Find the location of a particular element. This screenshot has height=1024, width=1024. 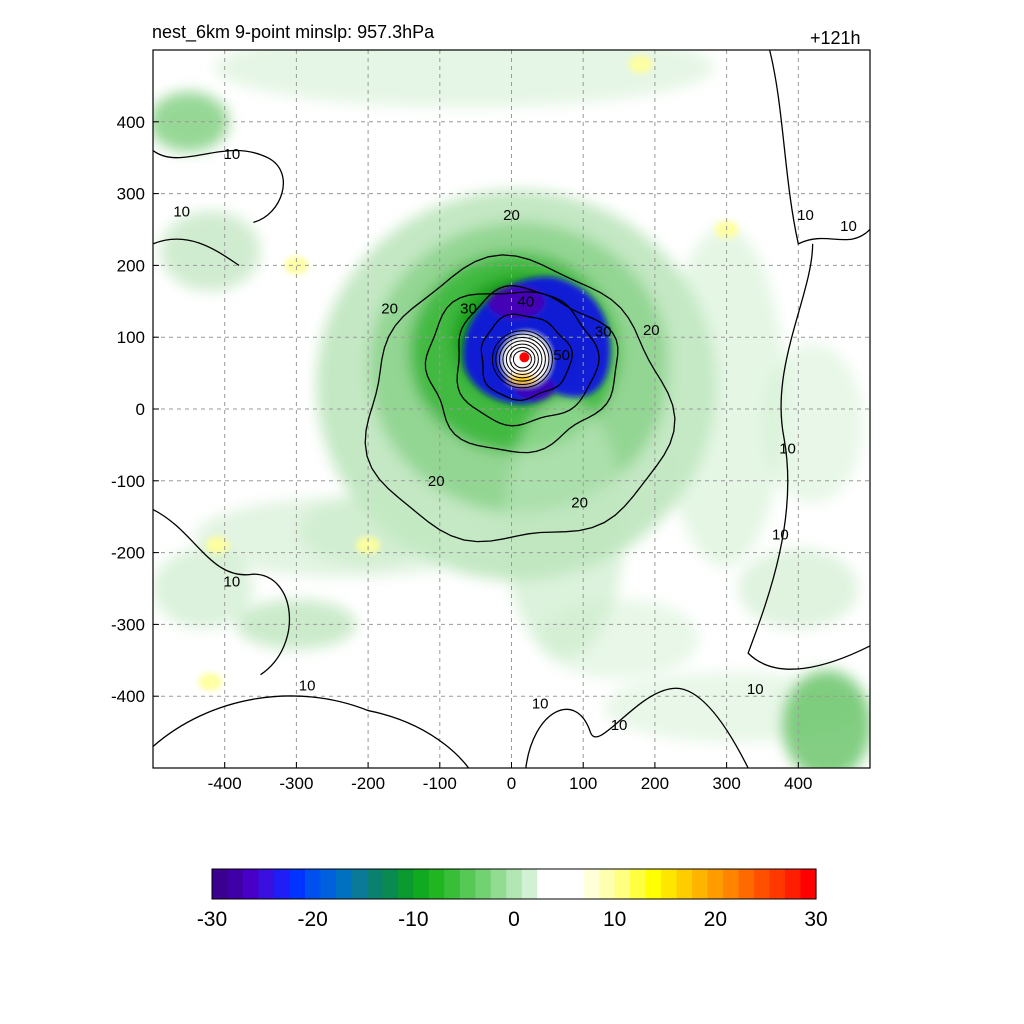

x-tick-label: -100 is located at coordinates (440, 783).